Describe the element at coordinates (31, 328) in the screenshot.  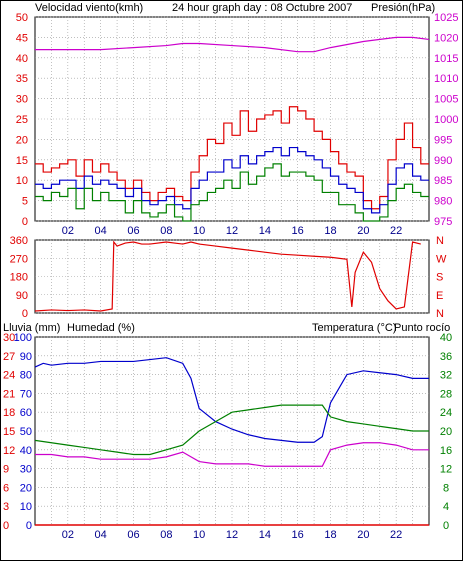
I see `rain-label: Lluvia (mm)` at that location.